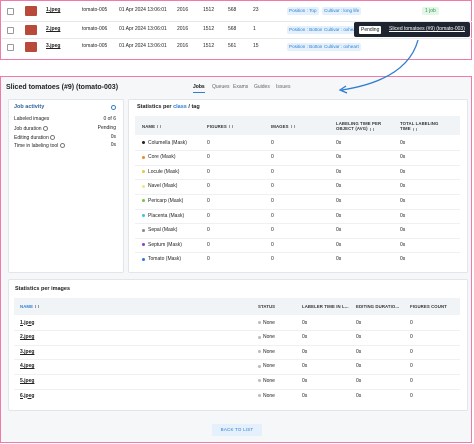 The height and width of the screenshot is (444, 474). I want to click on title-part: class, so click(181, 107).